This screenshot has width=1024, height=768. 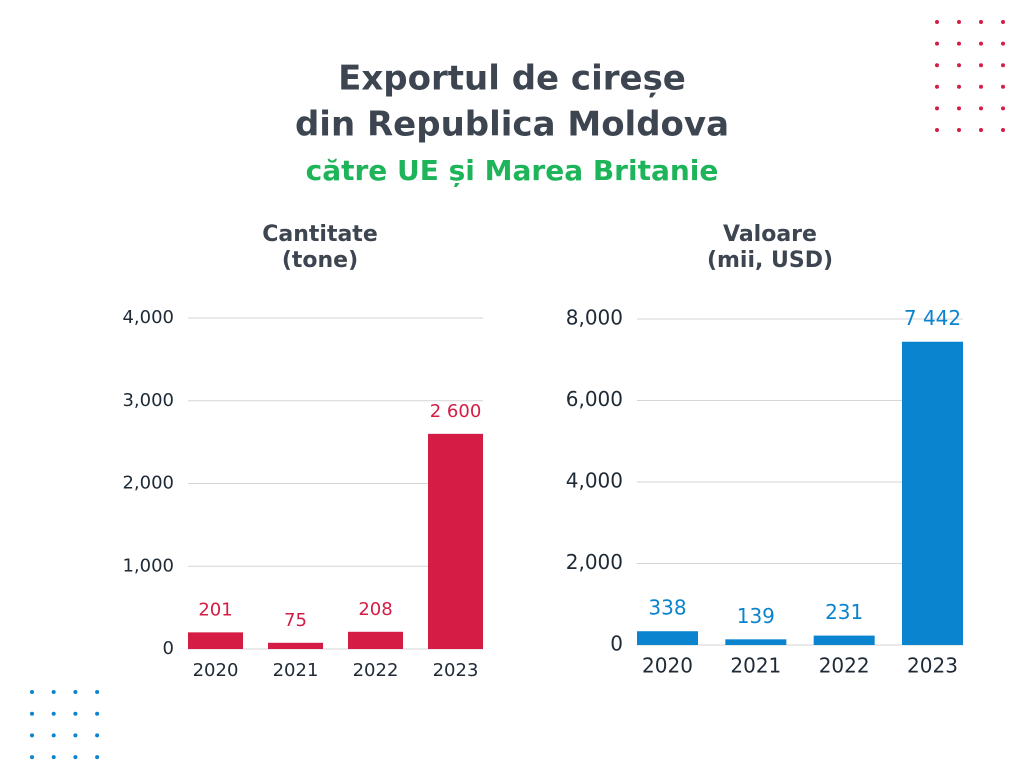 What do you see at coordinates (667, 608) in the screenshot?
I see `data-label: 338` at bounding box center [667, 608].